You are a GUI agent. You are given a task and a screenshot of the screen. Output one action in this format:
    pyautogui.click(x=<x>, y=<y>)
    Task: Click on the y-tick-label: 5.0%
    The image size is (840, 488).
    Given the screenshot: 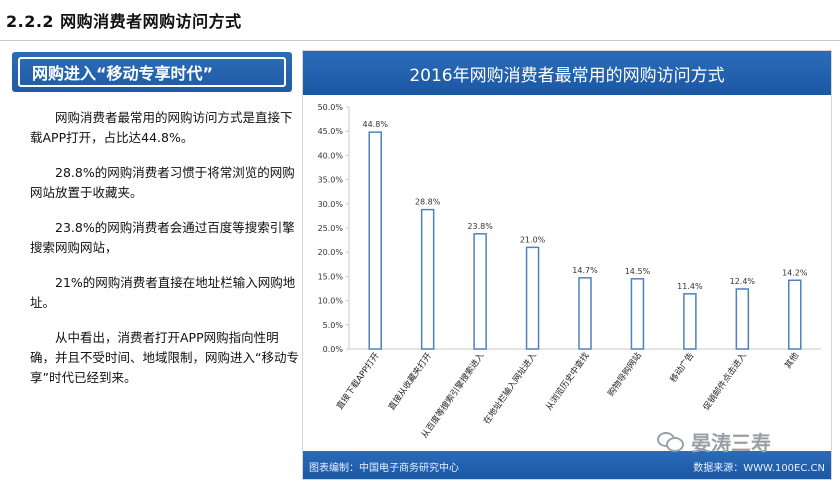 What is the action you would take?
    pyautogui.click(x=333, y=325)
    